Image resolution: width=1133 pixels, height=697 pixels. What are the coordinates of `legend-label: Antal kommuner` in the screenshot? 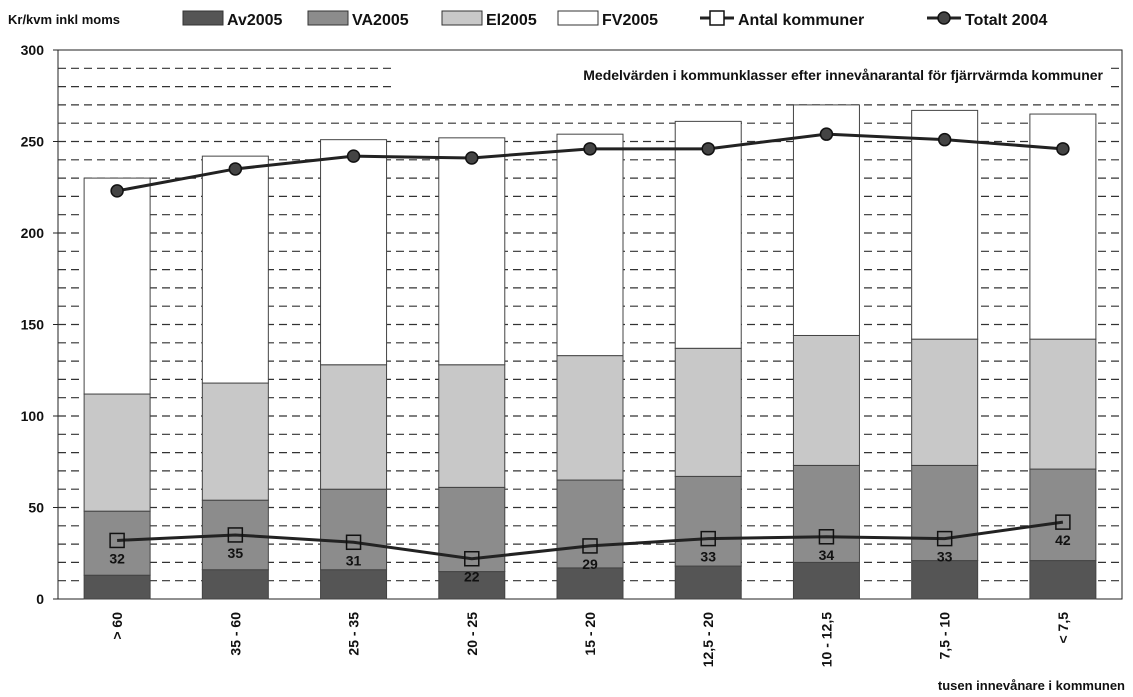 It's located at (801, 20).